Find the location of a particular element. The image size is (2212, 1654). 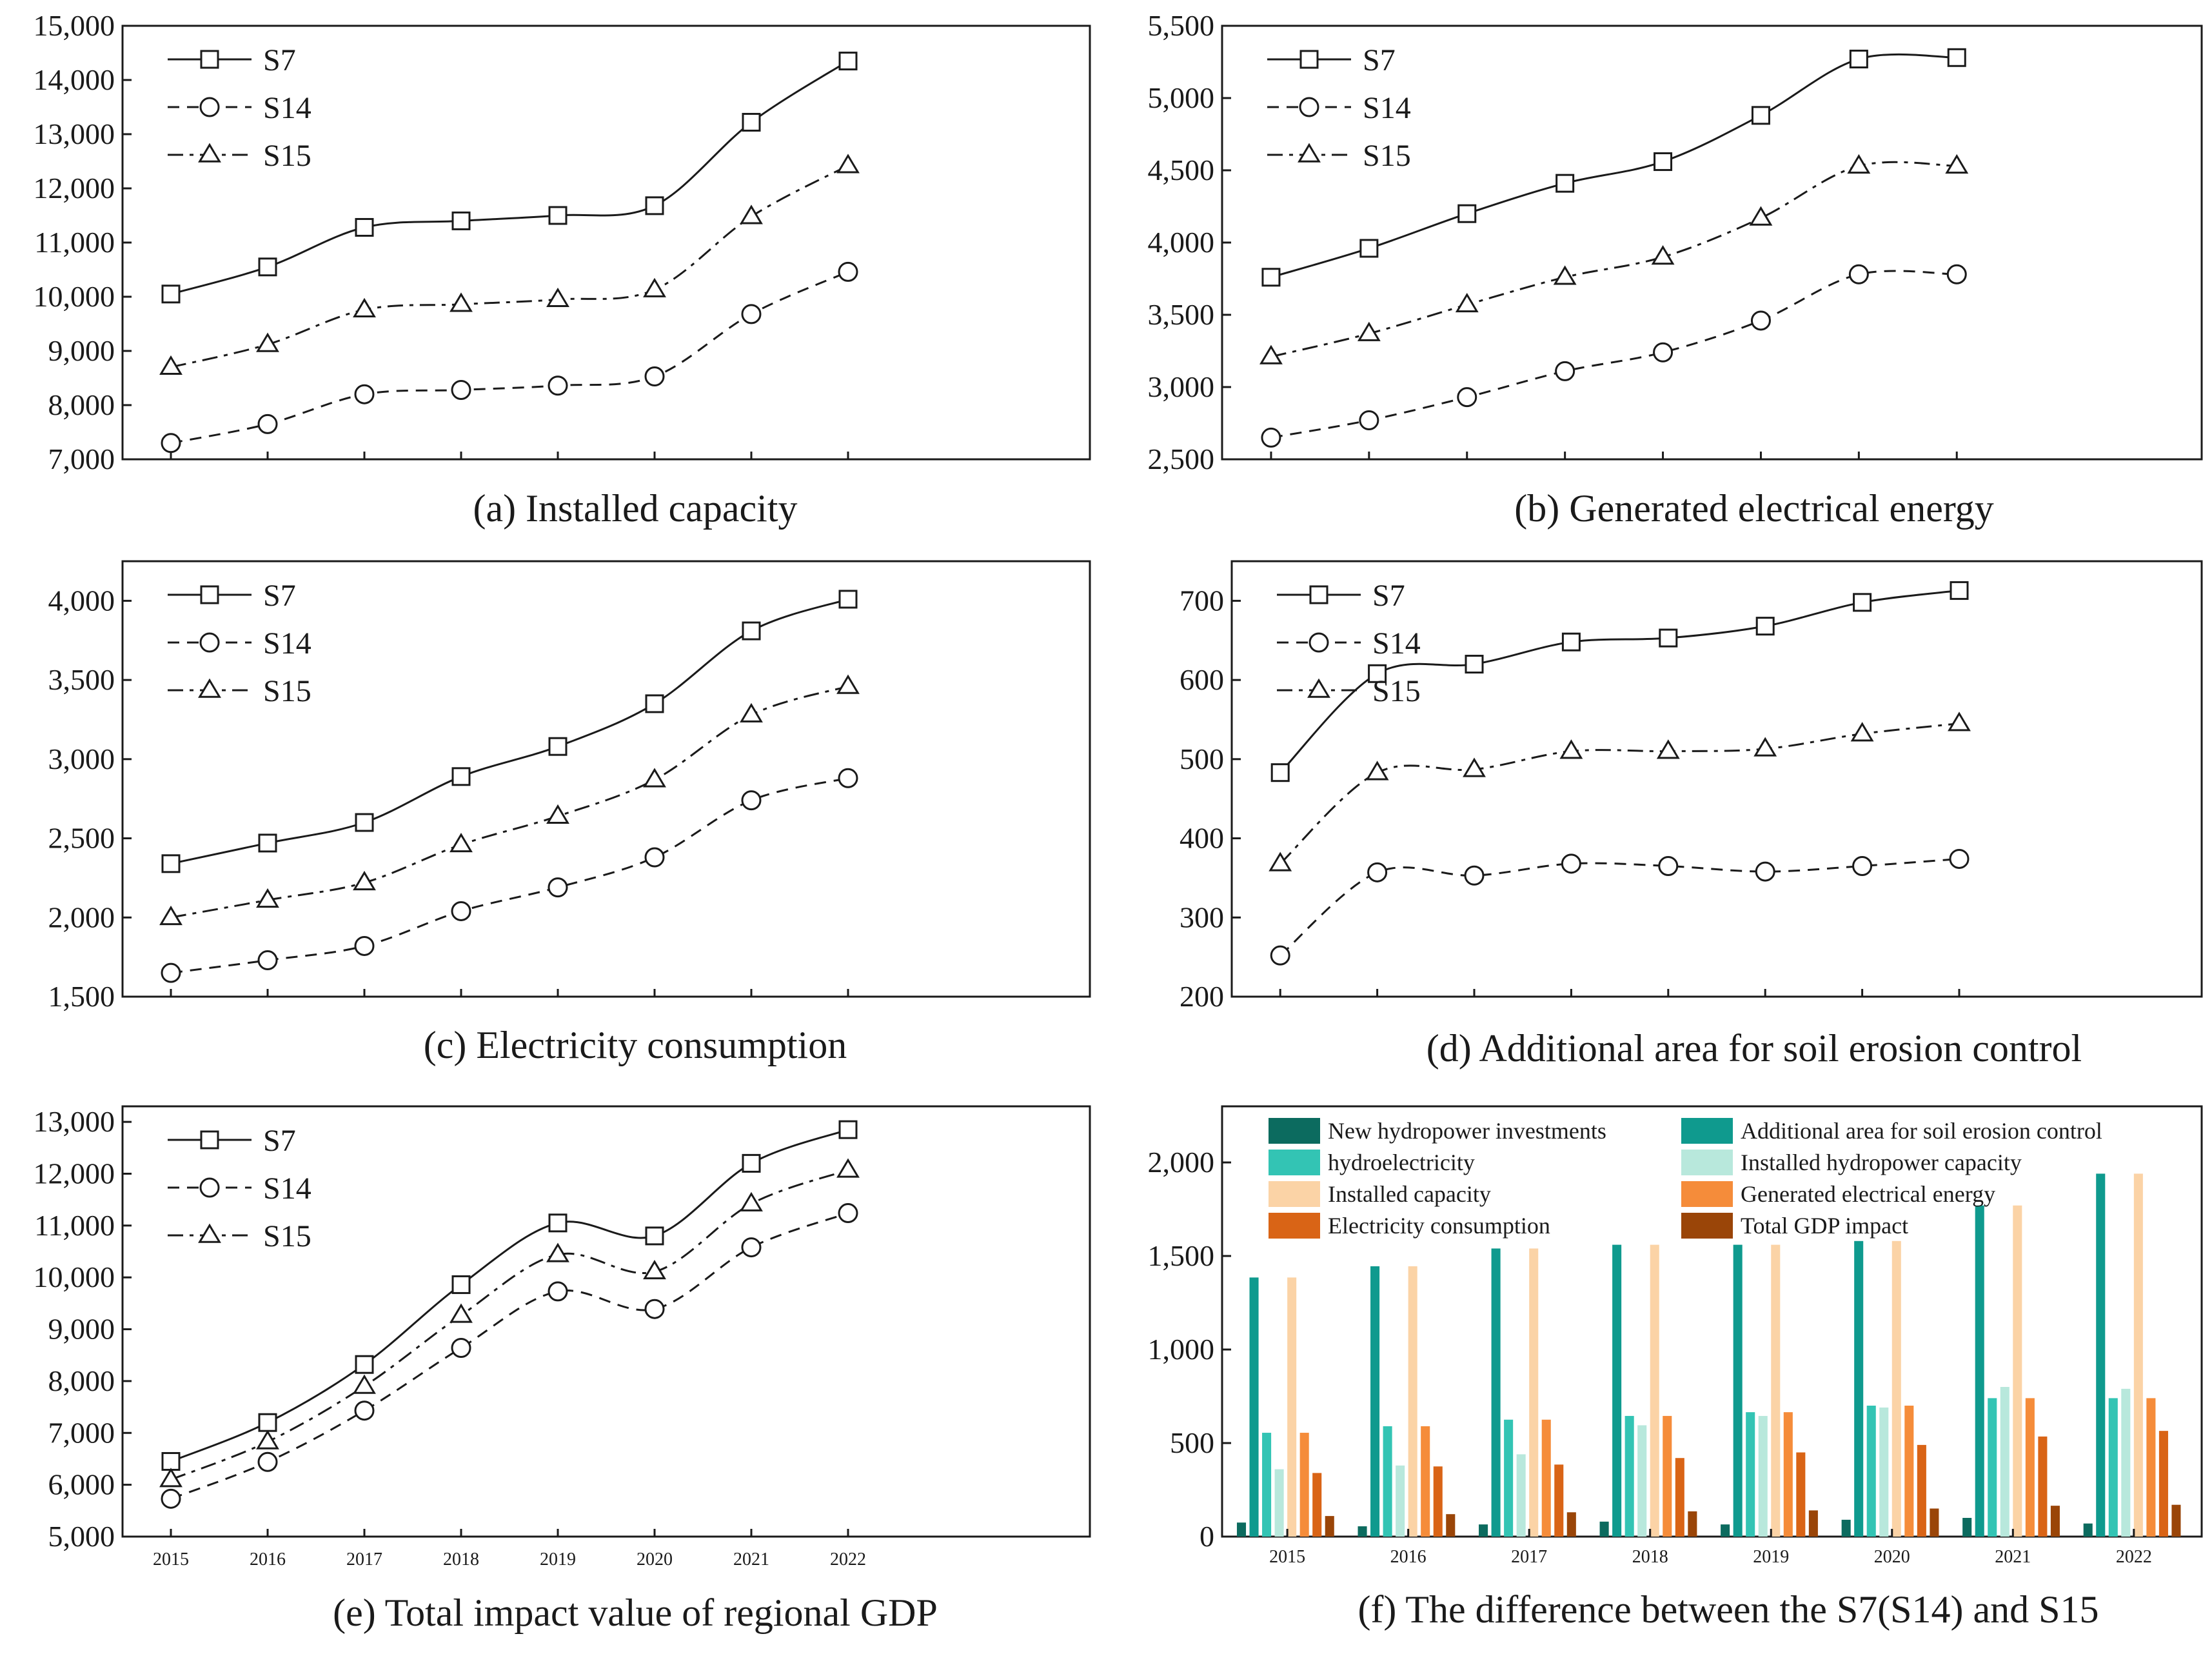

y-tick-label: 11,000 is located at coordinates (74, 1225).